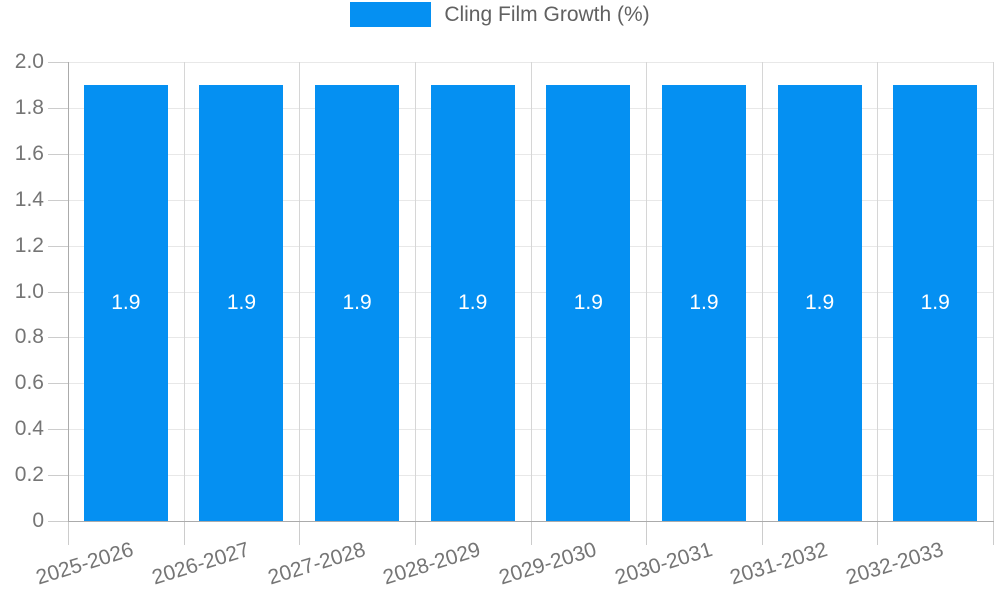 This screenshot has width=1000, height=600. I want to click on y-axis-label: 1.2, so click(29, 245).